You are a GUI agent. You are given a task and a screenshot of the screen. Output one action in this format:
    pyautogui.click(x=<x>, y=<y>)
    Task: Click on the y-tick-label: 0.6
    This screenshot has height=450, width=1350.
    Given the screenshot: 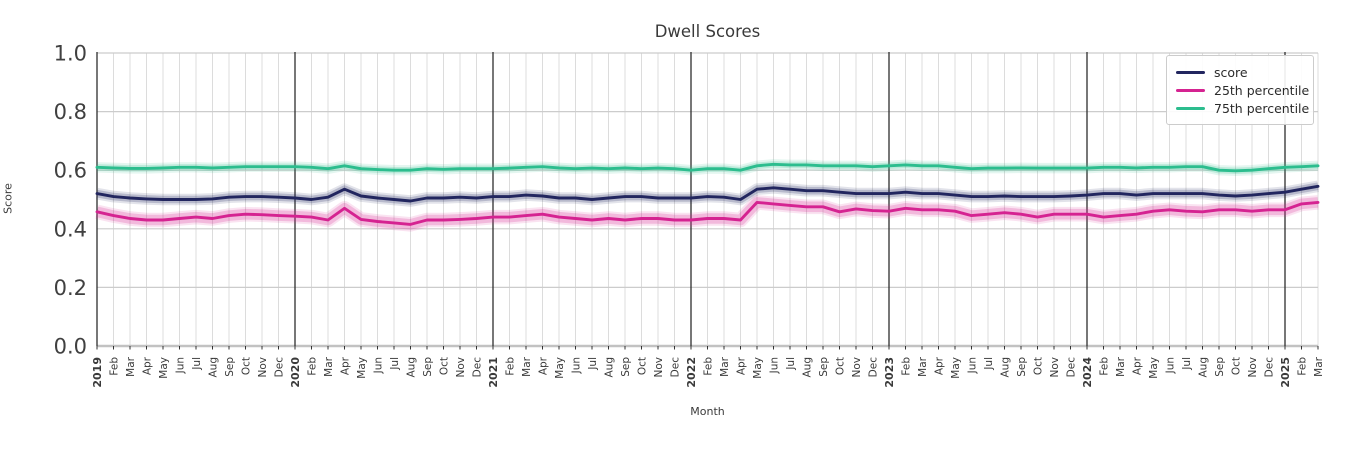 What is the action you would take?
    pyautogui.click(x=70, y=171)
    